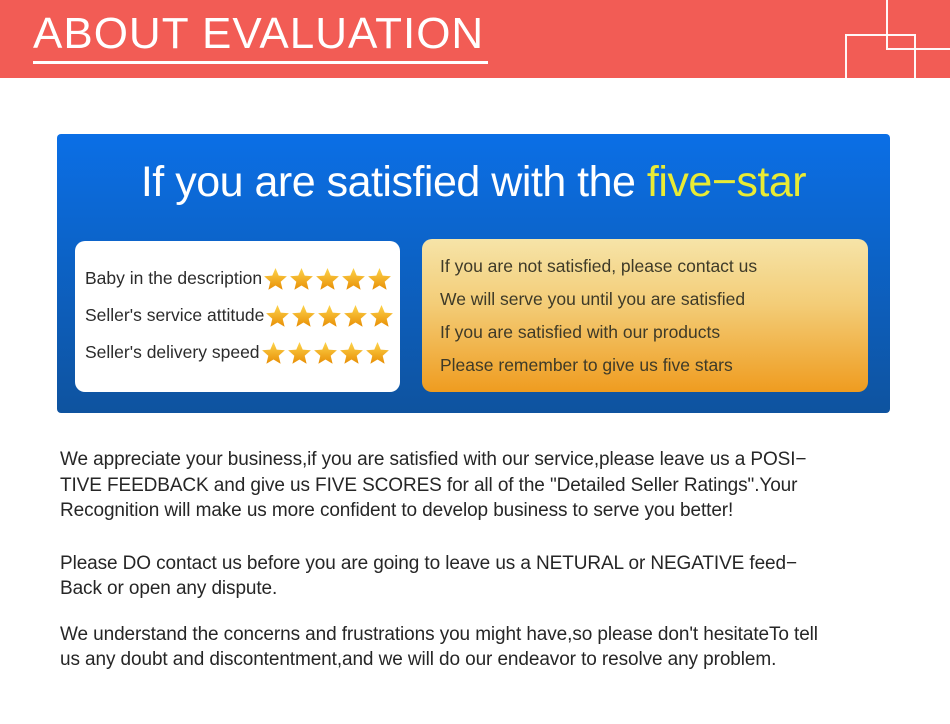  I want to click on panel-title-highlight: five−star, so click(726, 182).